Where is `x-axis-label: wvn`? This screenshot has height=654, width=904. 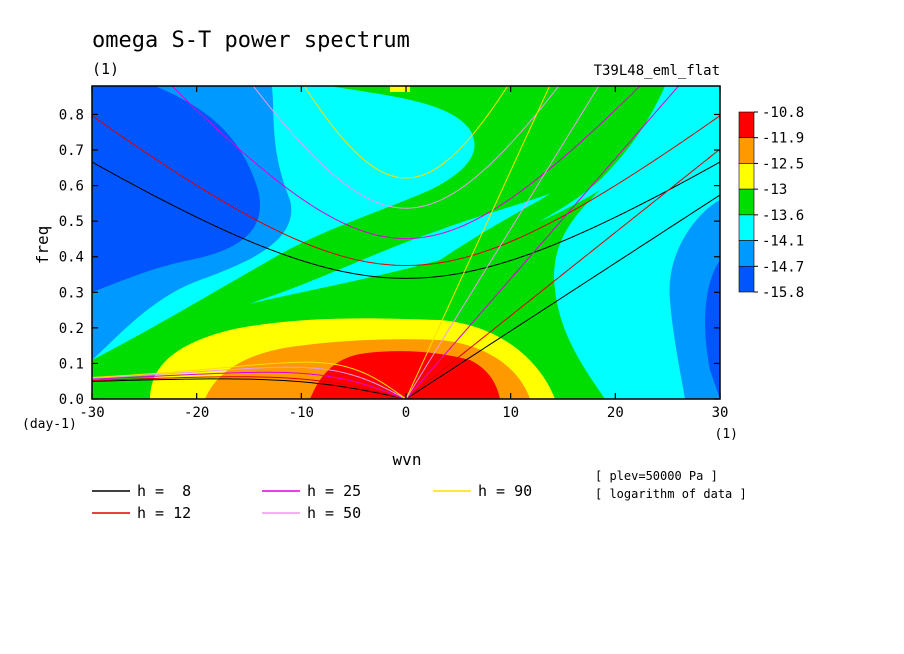 x-axis-label: wvn is located at coordinates (407, 459).